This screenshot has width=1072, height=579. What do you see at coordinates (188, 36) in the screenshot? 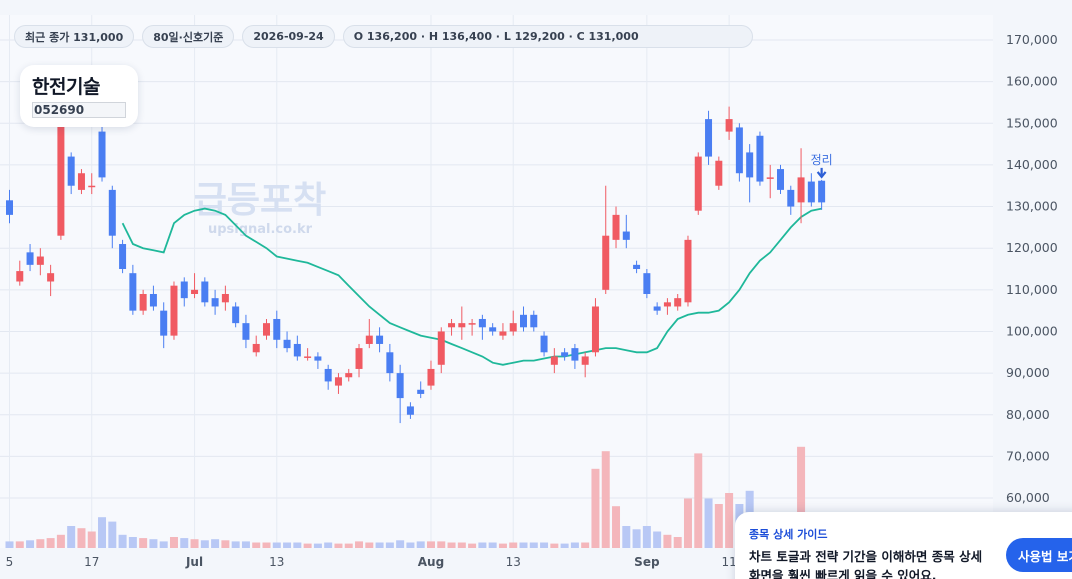
I see `period-pill: 80일·신호기준` at bounding box center [188, 36].